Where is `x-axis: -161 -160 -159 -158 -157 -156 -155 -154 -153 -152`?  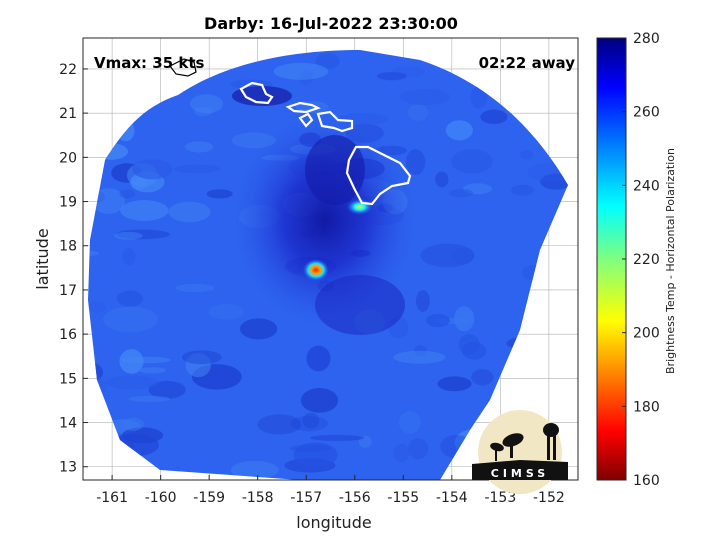 x-axis: -161 -160 -159 -158 -157 -156 -155 -154 -153 -152 is located at coordinates (330, 490).